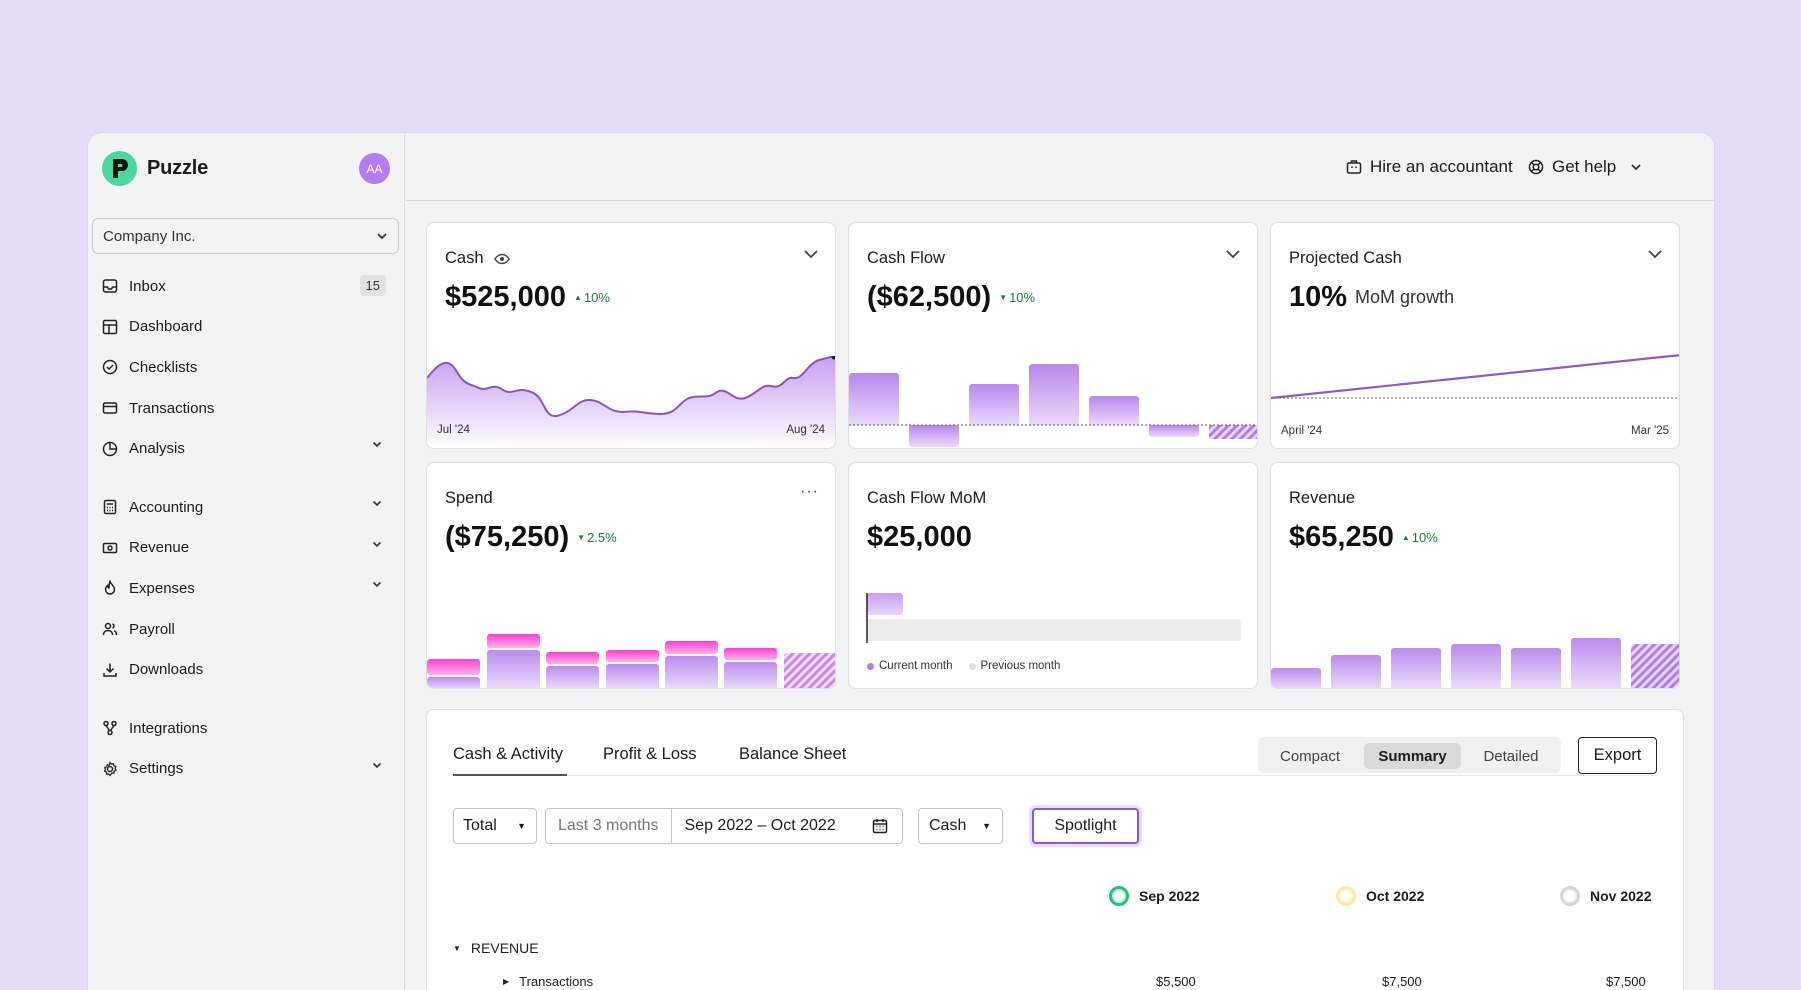 The height and width of the screenshot is (990, 1801). What do you see at coordinates (885, 604) in the screenshot?
I see `current-month-bar` at bounding box center [885, 604].